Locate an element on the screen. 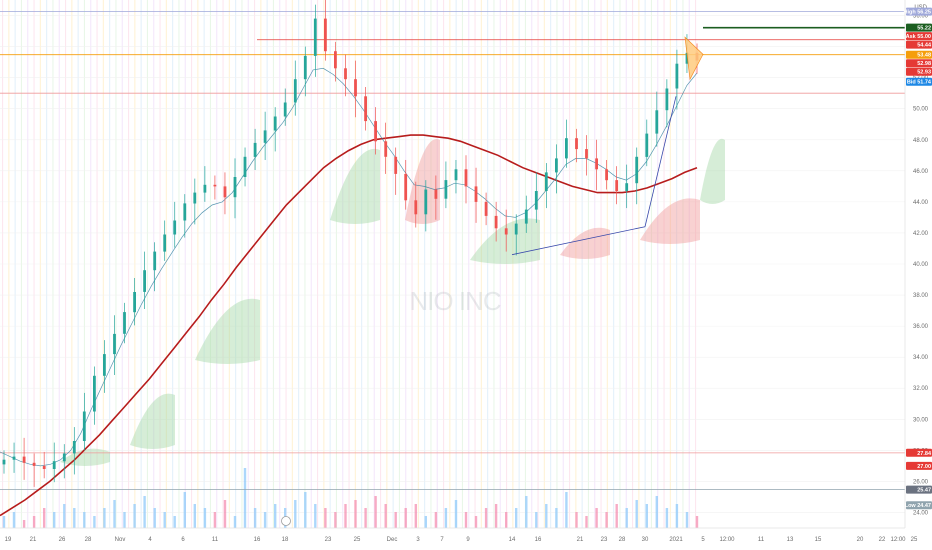 This screenshot has width=932, height=550. trendlines is located at coordinates (594, 176).